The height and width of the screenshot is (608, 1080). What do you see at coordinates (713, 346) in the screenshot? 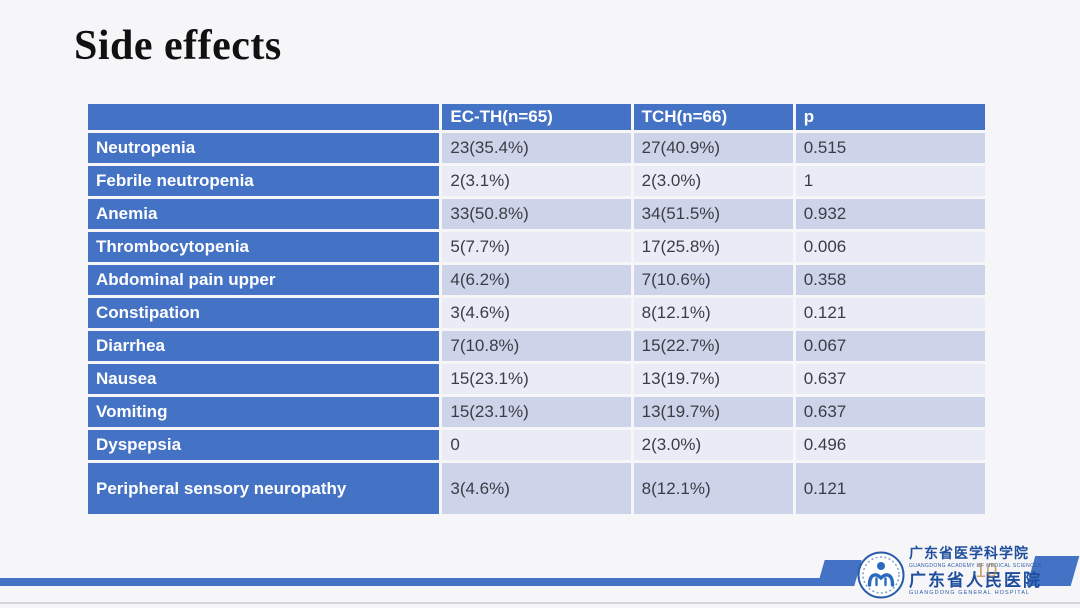
I see `table-cell: 15(22.7%)` at bounding box center [713, 346].